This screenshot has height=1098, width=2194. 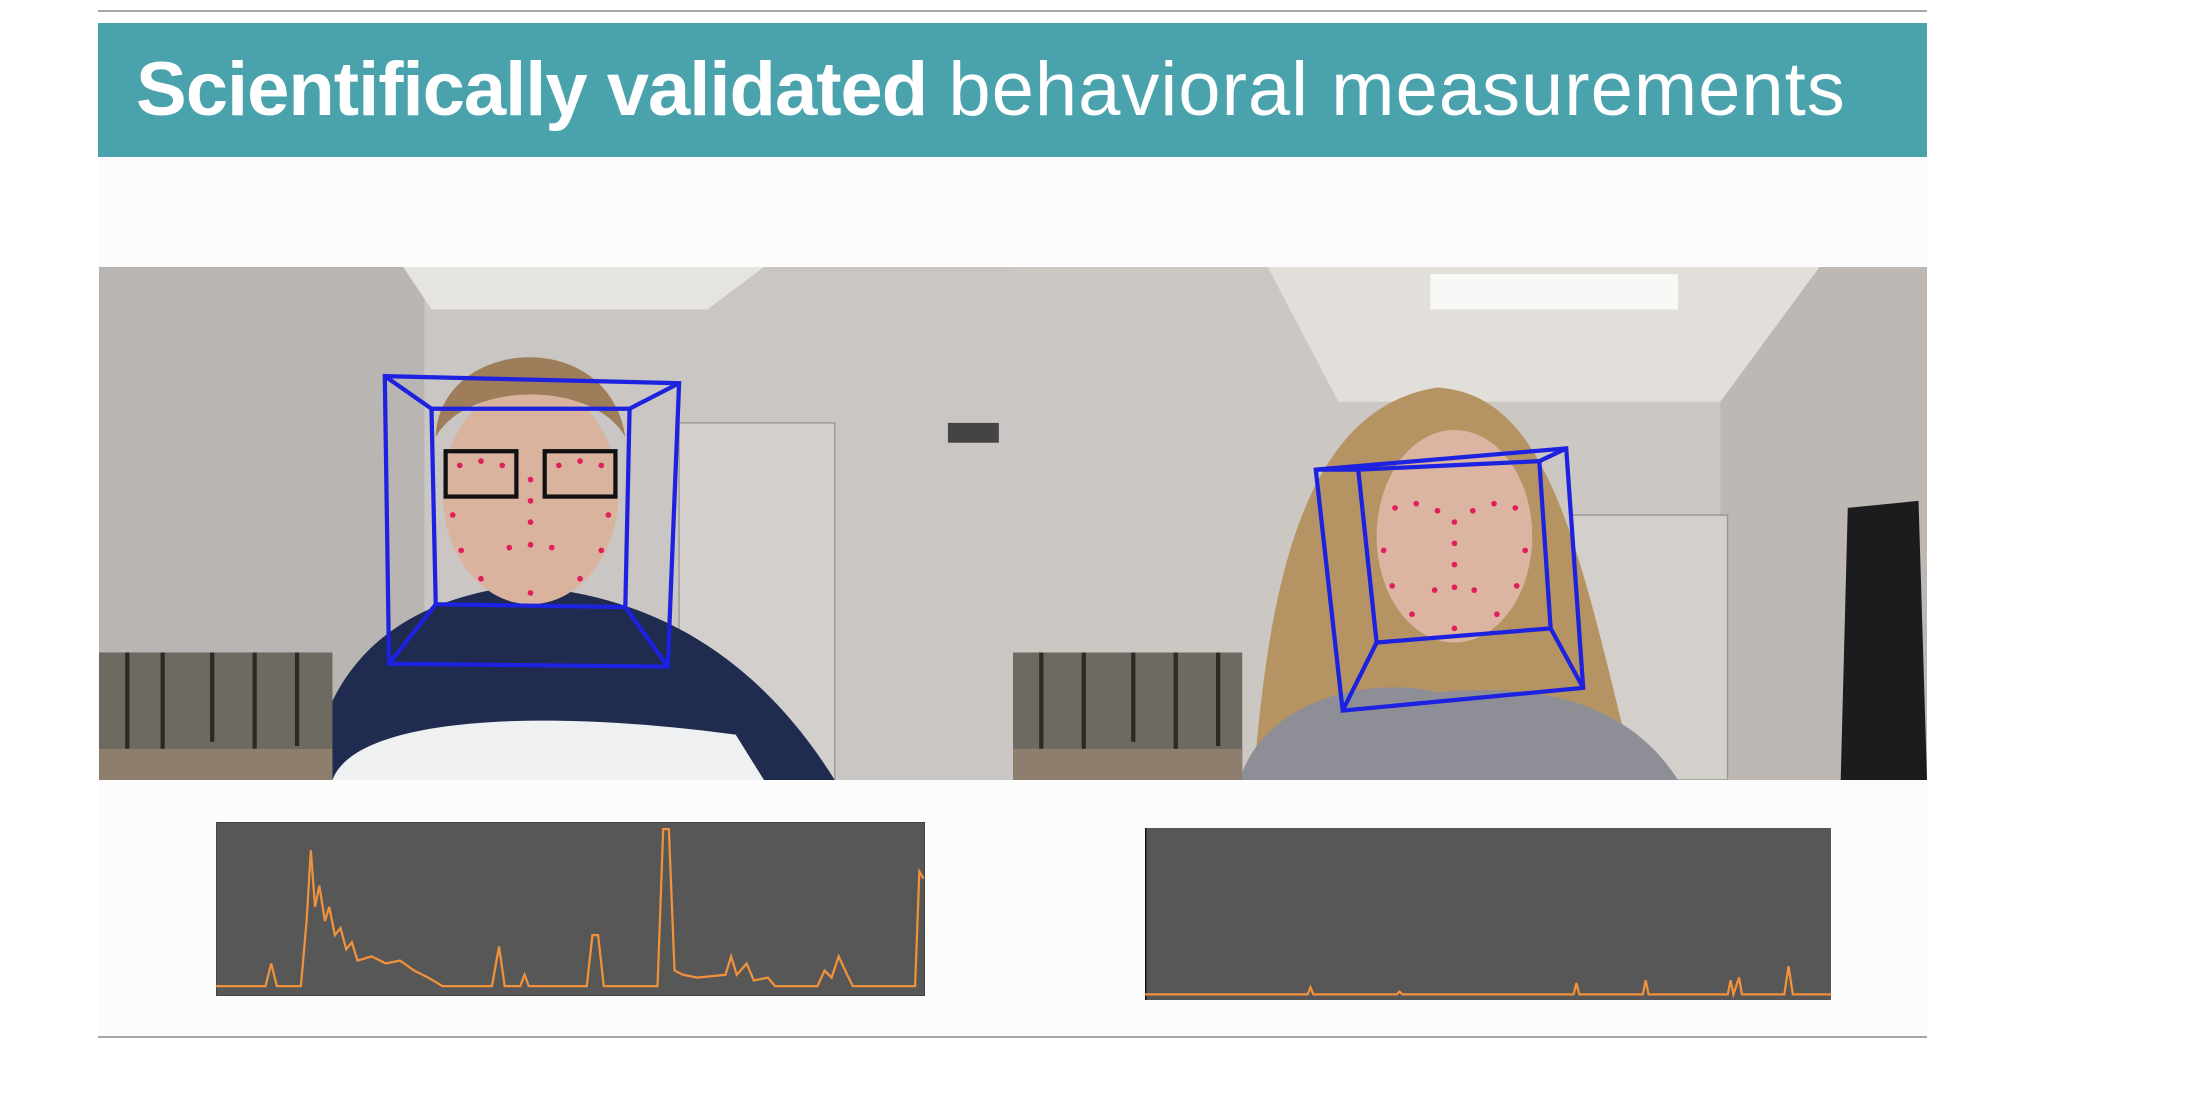 What do you see at coordinates (1012, 1037) in the screenshot?
I see `bottom-rule` at bounding box center [1012, 1037].